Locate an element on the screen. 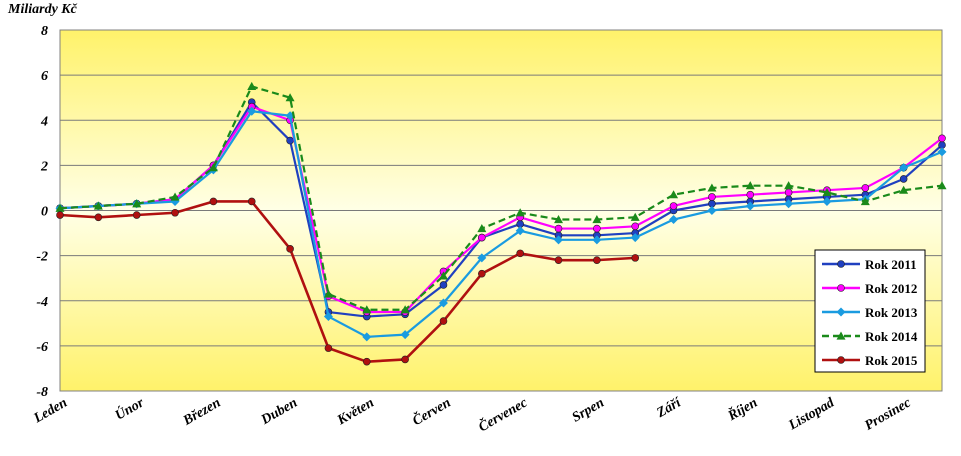 The image size is (961, 456). x-tick-label: Prosinec is located at coordinates (888, 414).